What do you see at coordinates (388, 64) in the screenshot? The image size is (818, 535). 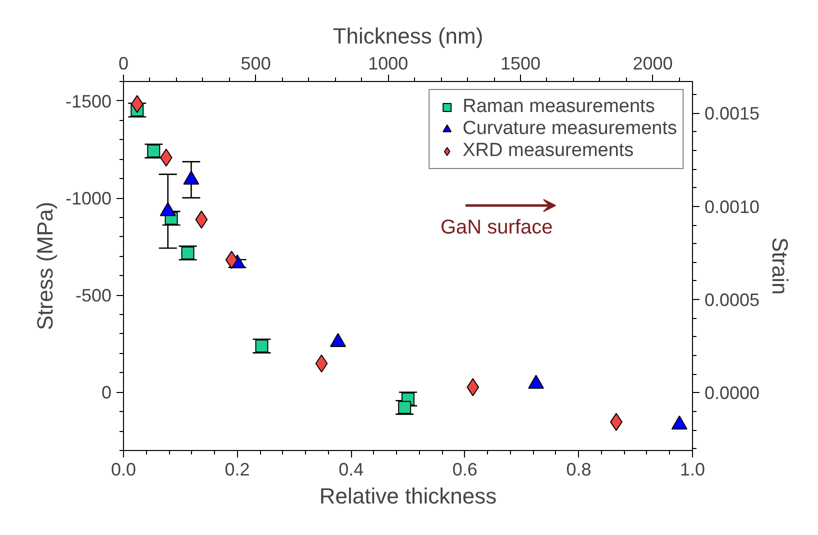 I see `x2-tick-label: 1000` at bounding box center [388, 64].